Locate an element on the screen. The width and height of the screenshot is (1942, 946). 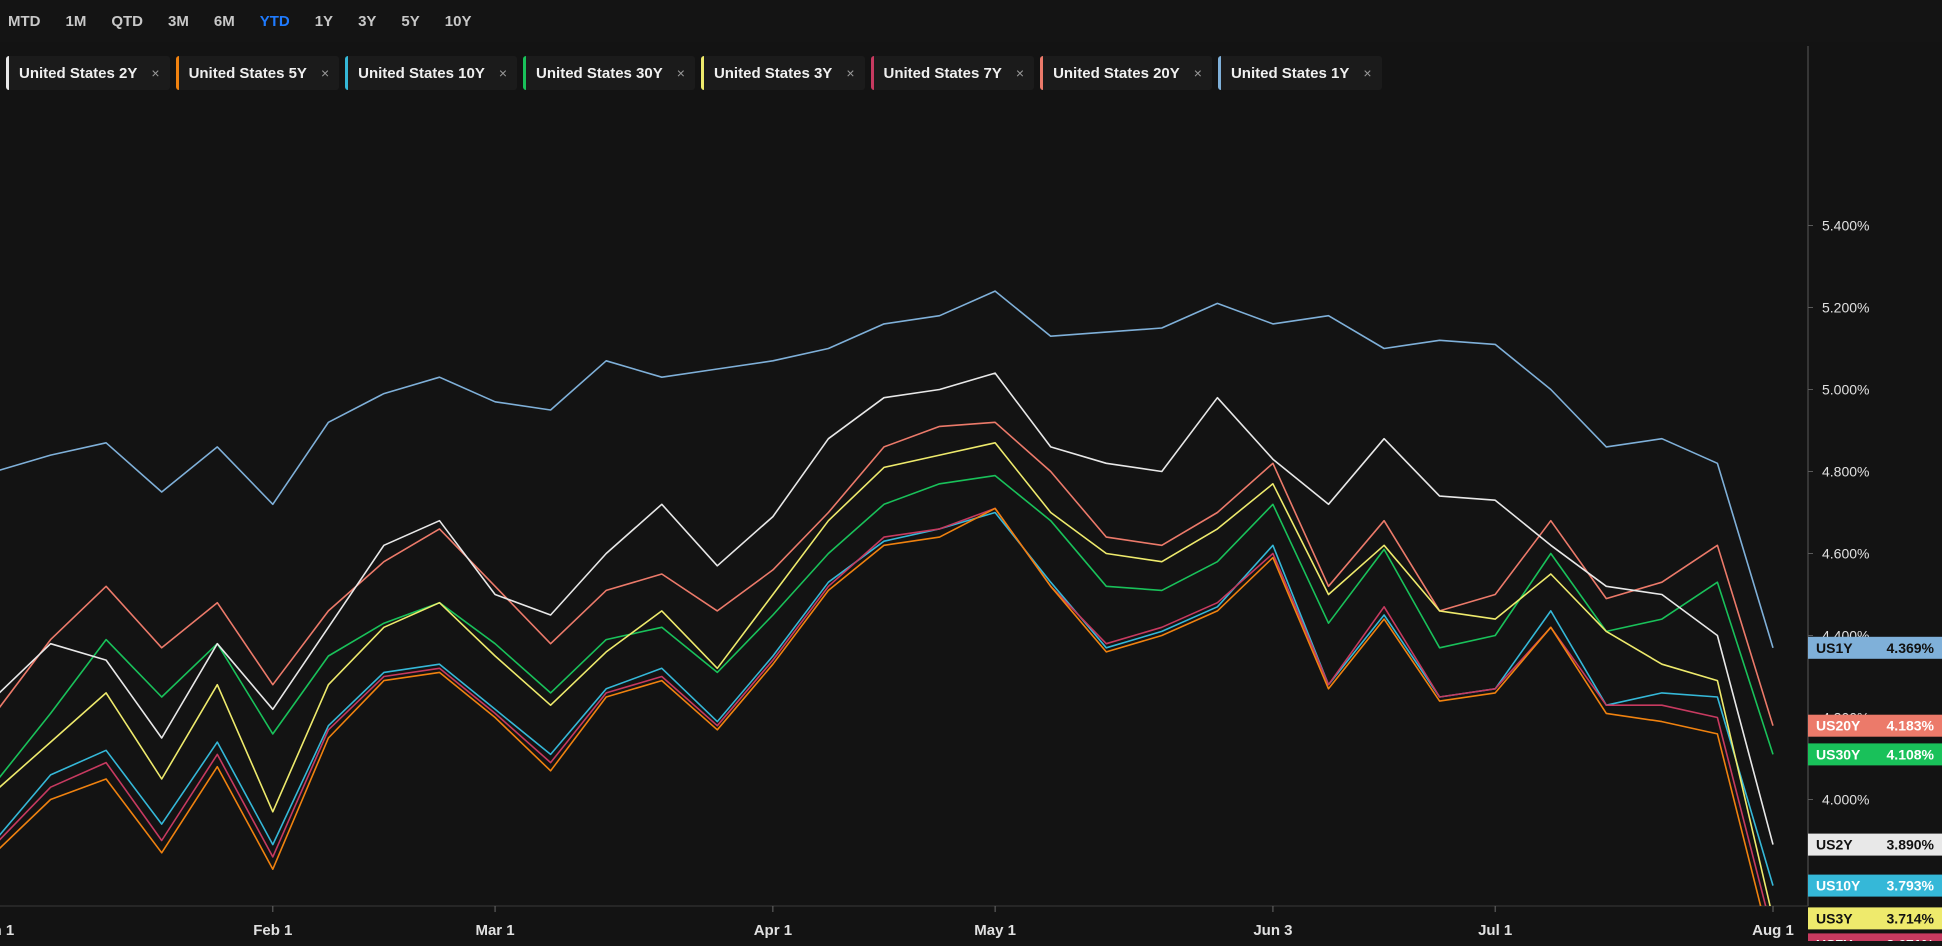
legend-chip: United States 5Y × is located at coordinates (257, 73).